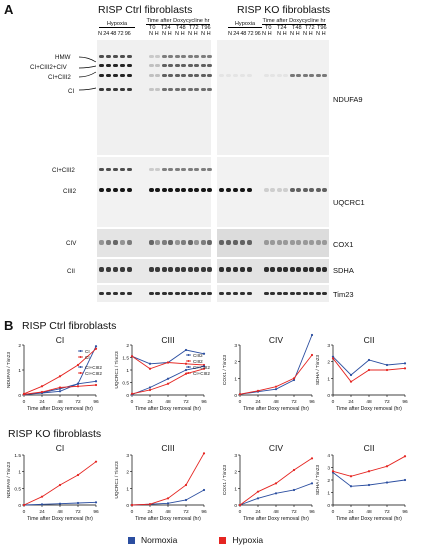 Image resolution: width=439 pixels, height=550 pixels. I want to click on x-tick-label: 96, so click(204, 512).